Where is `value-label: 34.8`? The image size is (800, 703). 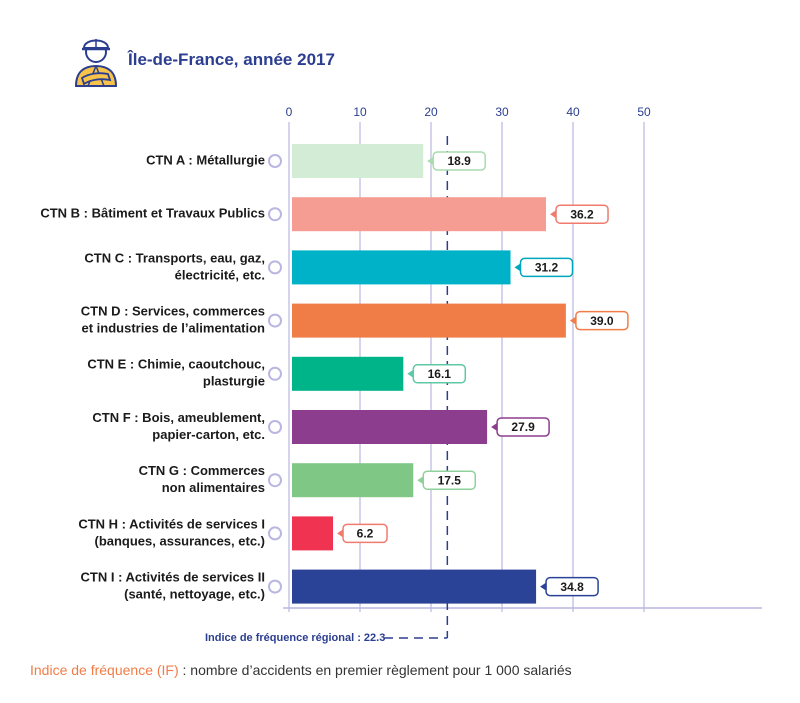 value-label: 34.8 is located at coordinates (572, 587).